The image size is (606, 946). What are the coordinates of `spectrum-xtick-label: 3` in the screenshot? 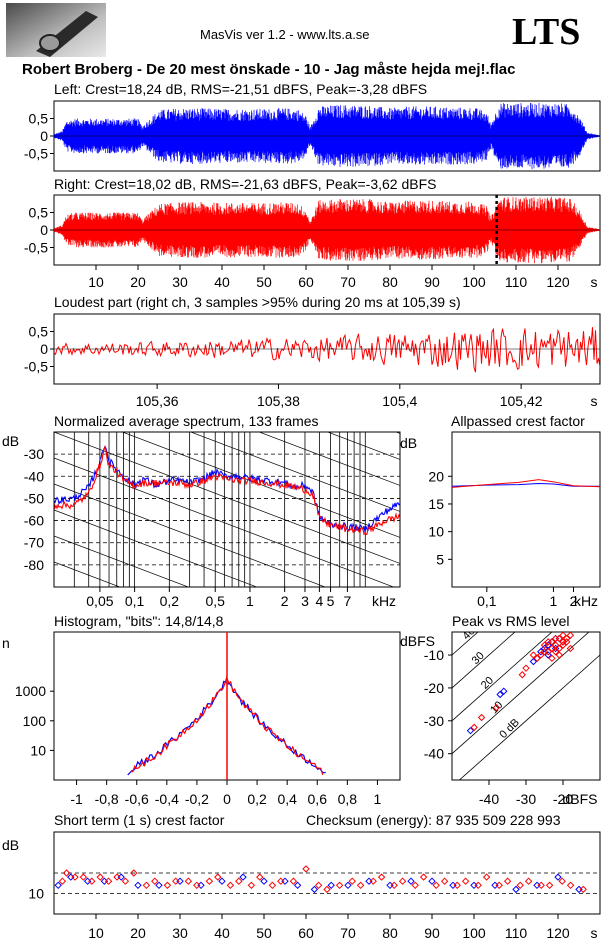 It's located at (305, 601).